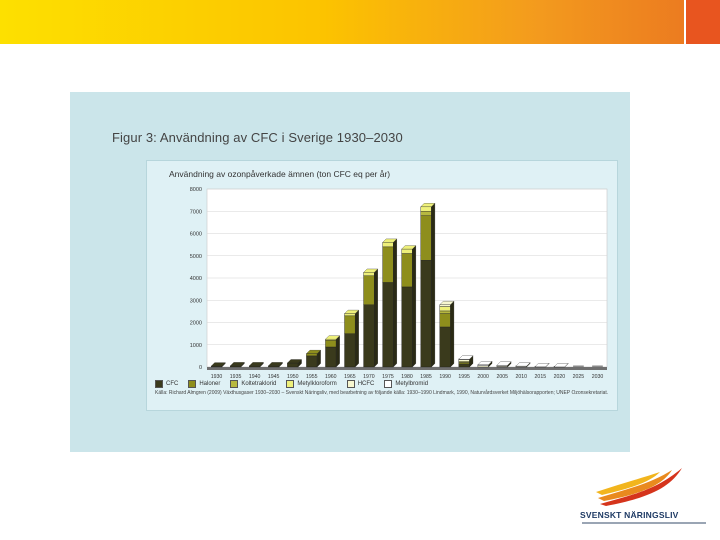 The height and width of the screenshot is (540, 720). What do you see at coordinates (598, 377) in the screenshot?
I see `x-tick-label: 2030` at bounding box center [598, 377].